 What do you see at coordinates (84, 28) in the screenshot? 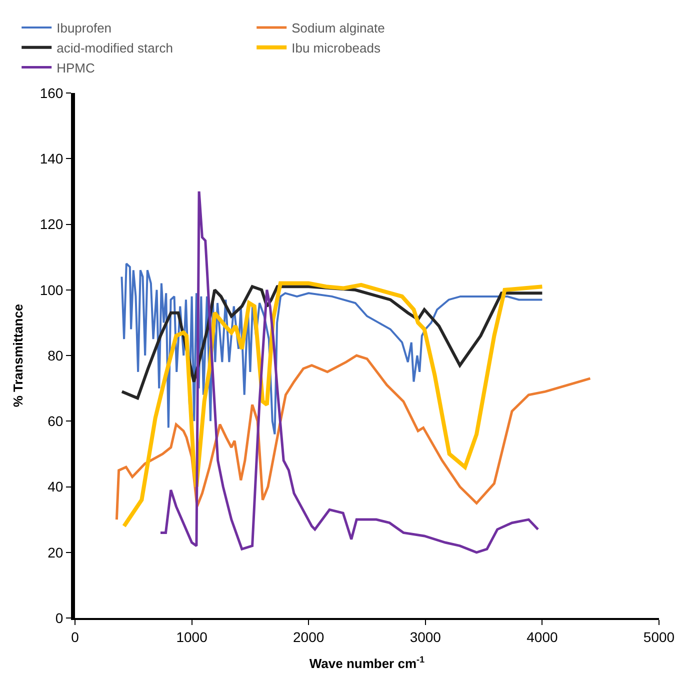
I see `legend-label: Ibuprofen` at bounding box center [84, 28].